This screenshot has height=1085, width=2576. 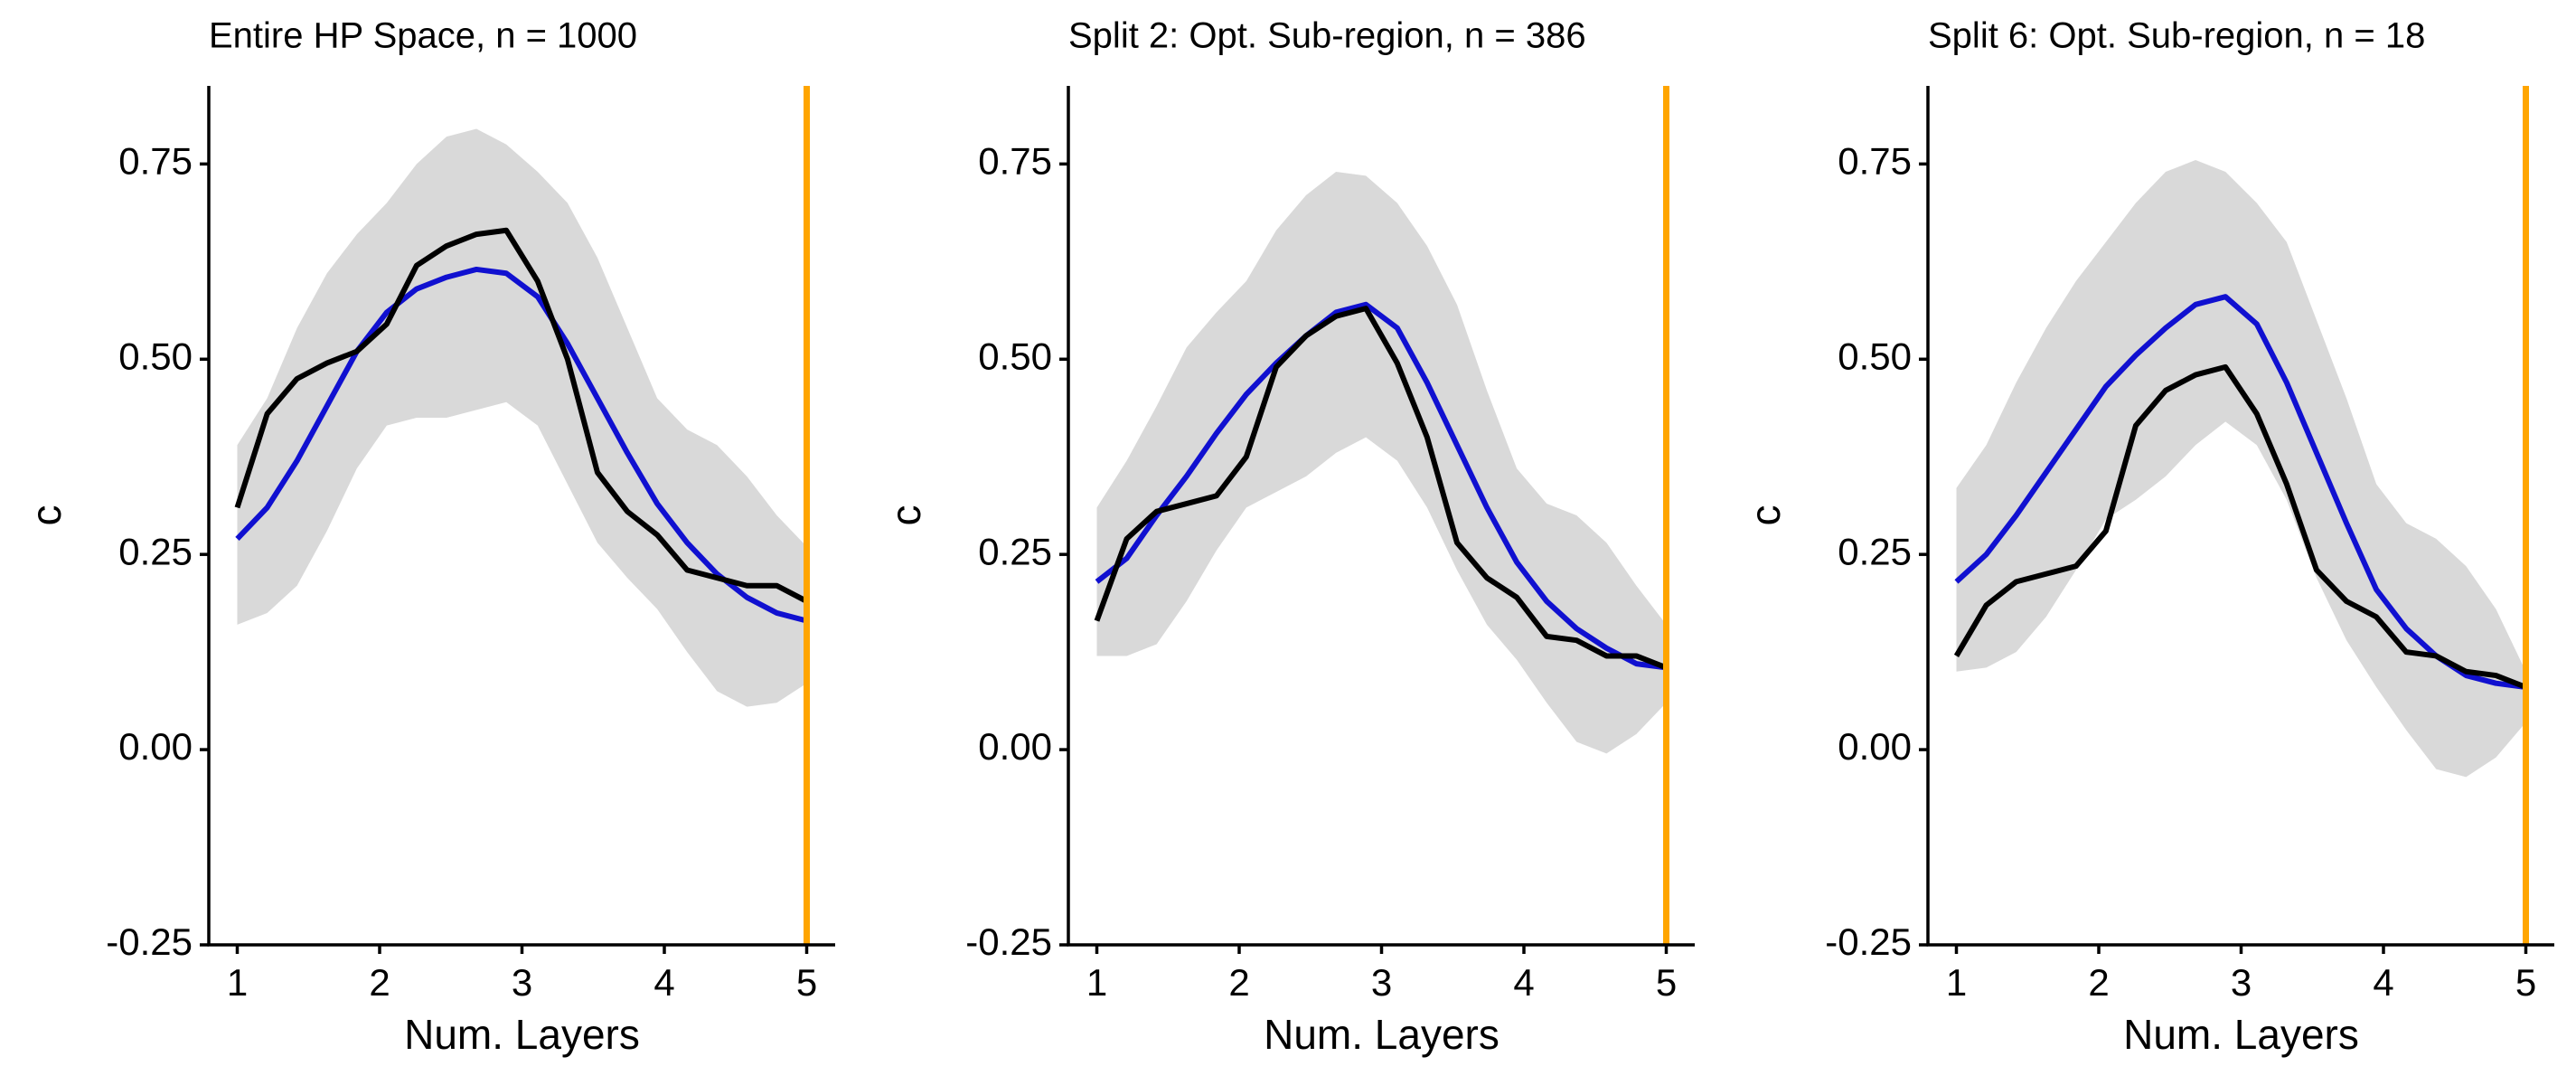 What do you see at coordinates (1327, 36) in the screenshot?
I see `chart-title: Split 2: Opt. Sub-region, n = 386` at bounding box center [1327, 36].